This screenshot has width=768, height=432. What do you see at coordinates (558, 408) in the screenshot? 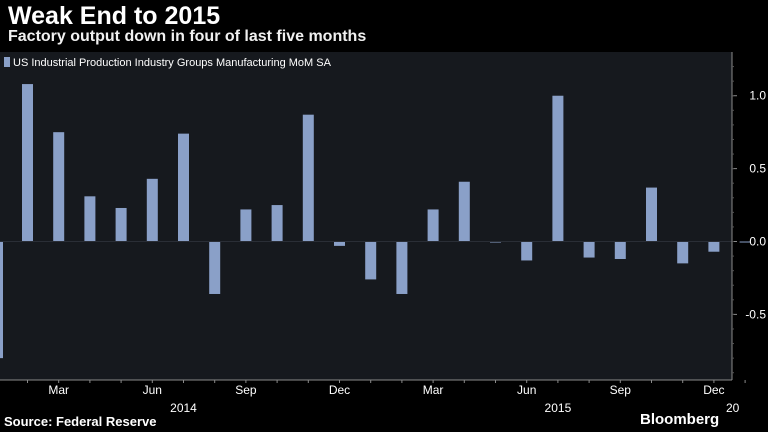
I see `x-year-label: 2015` at bounding box center [558, 408].